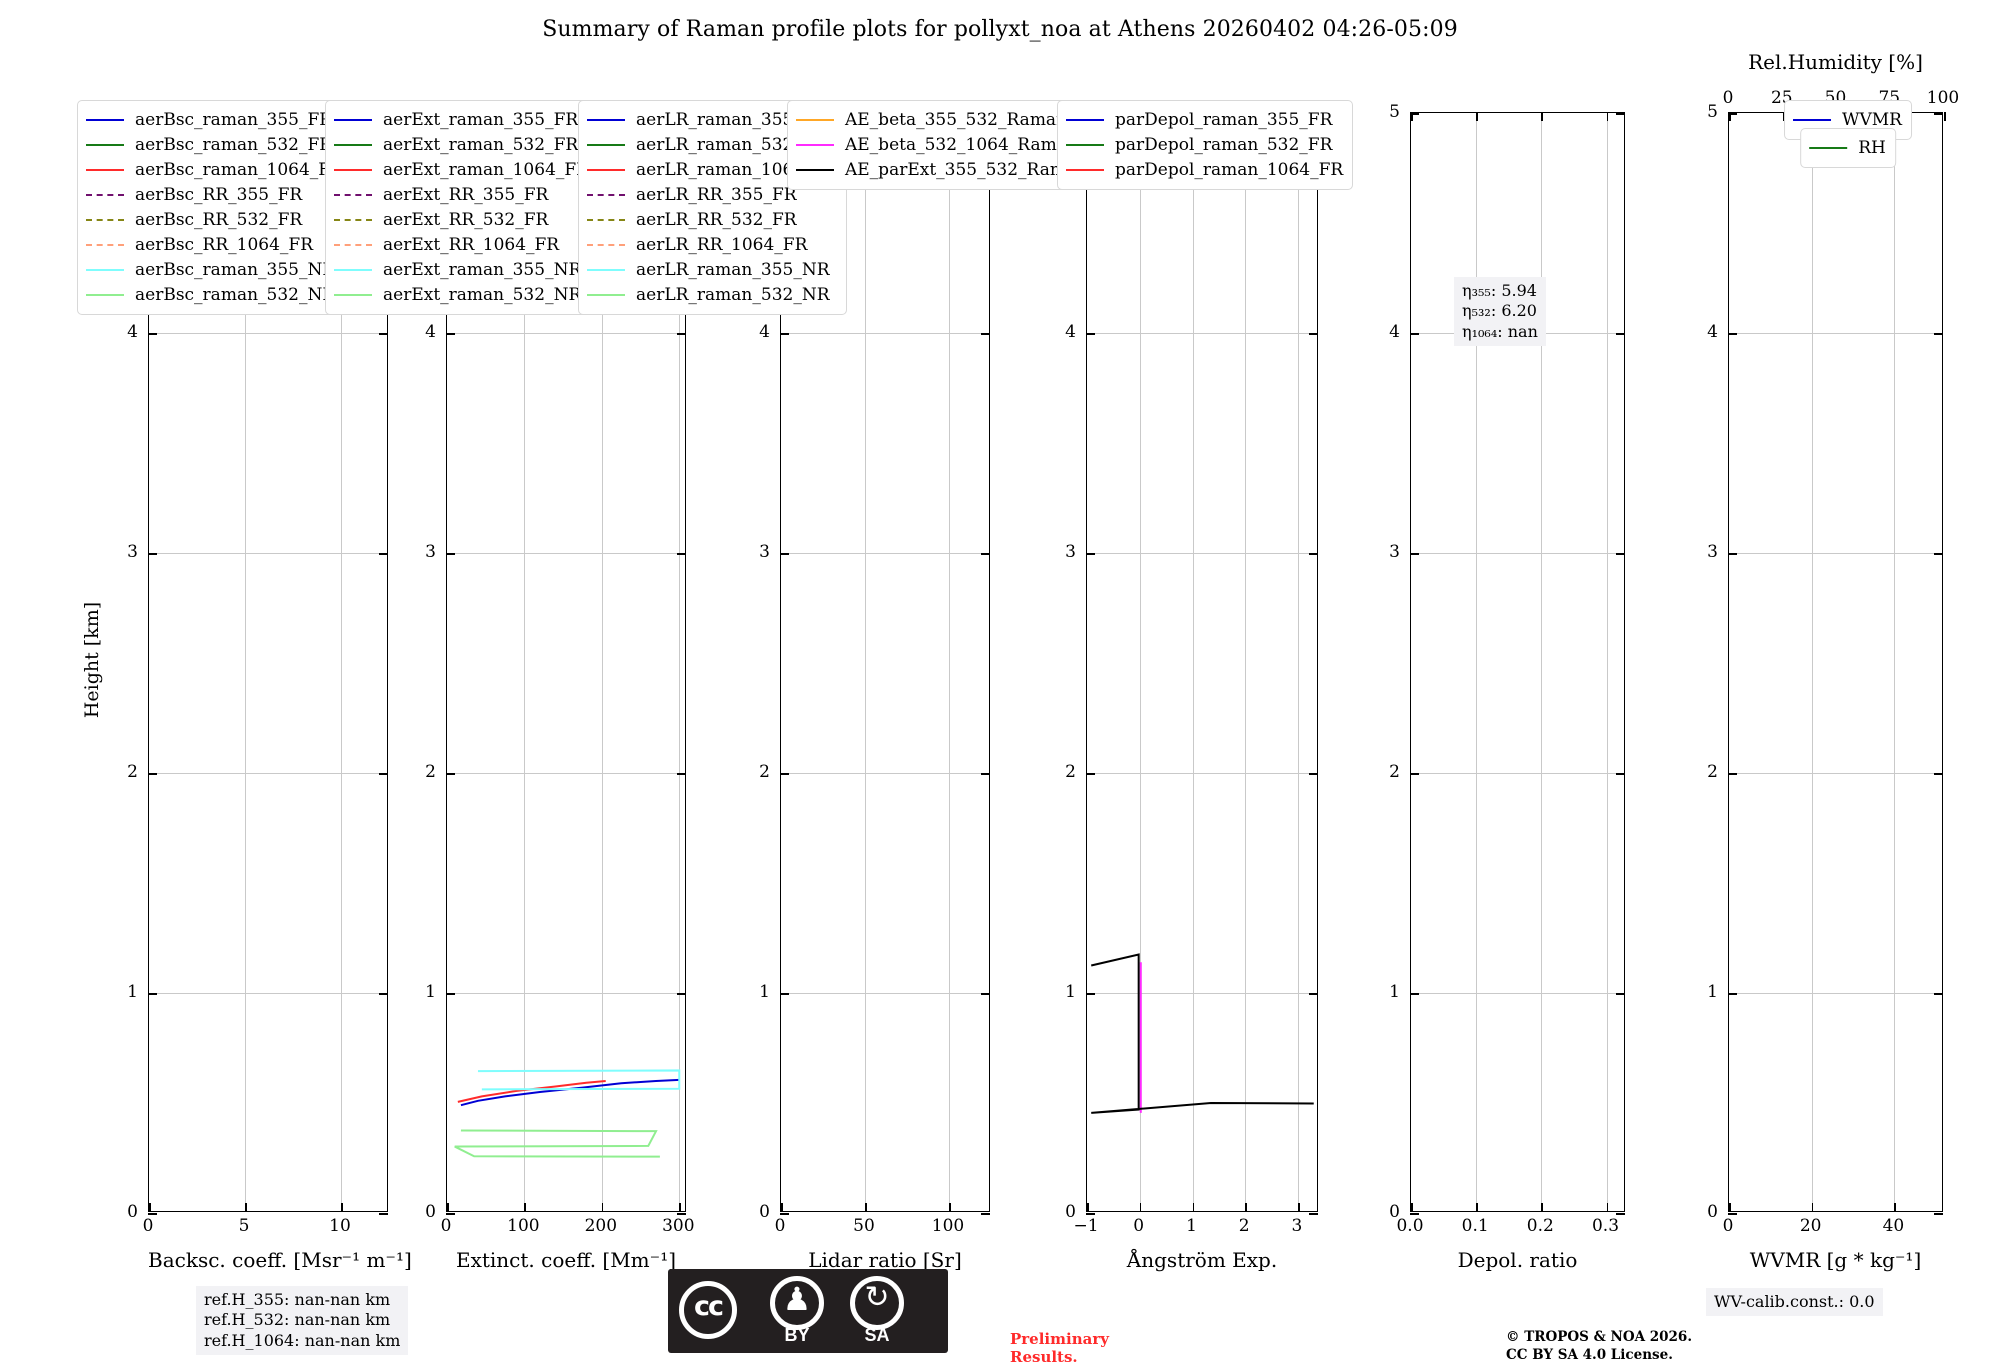 The width and height of the screenshot is (2000, 1366). Describe the element at coordinates (214, 244) in the screenshot. I see `legend-item: aerBsc_RR_1064_FR` at that location.